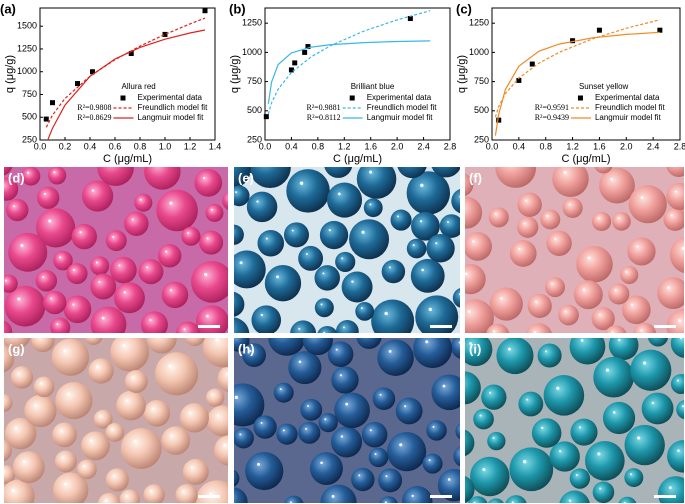  I want to click on photo-label: (h), so click(246, 348).